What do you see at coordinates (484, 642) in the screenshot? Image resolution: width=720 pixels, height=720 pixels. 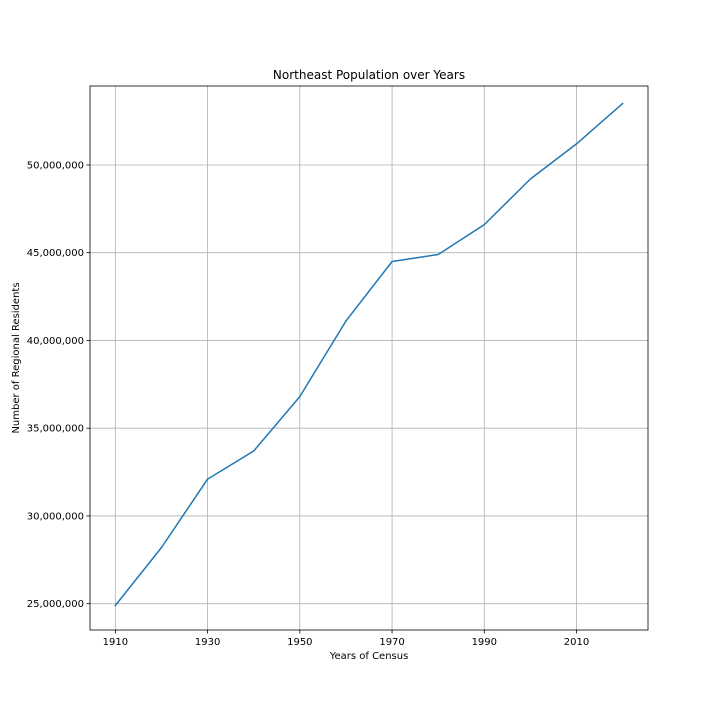 I see `x-tick-label: 1990` at bounding box center [484, 642].